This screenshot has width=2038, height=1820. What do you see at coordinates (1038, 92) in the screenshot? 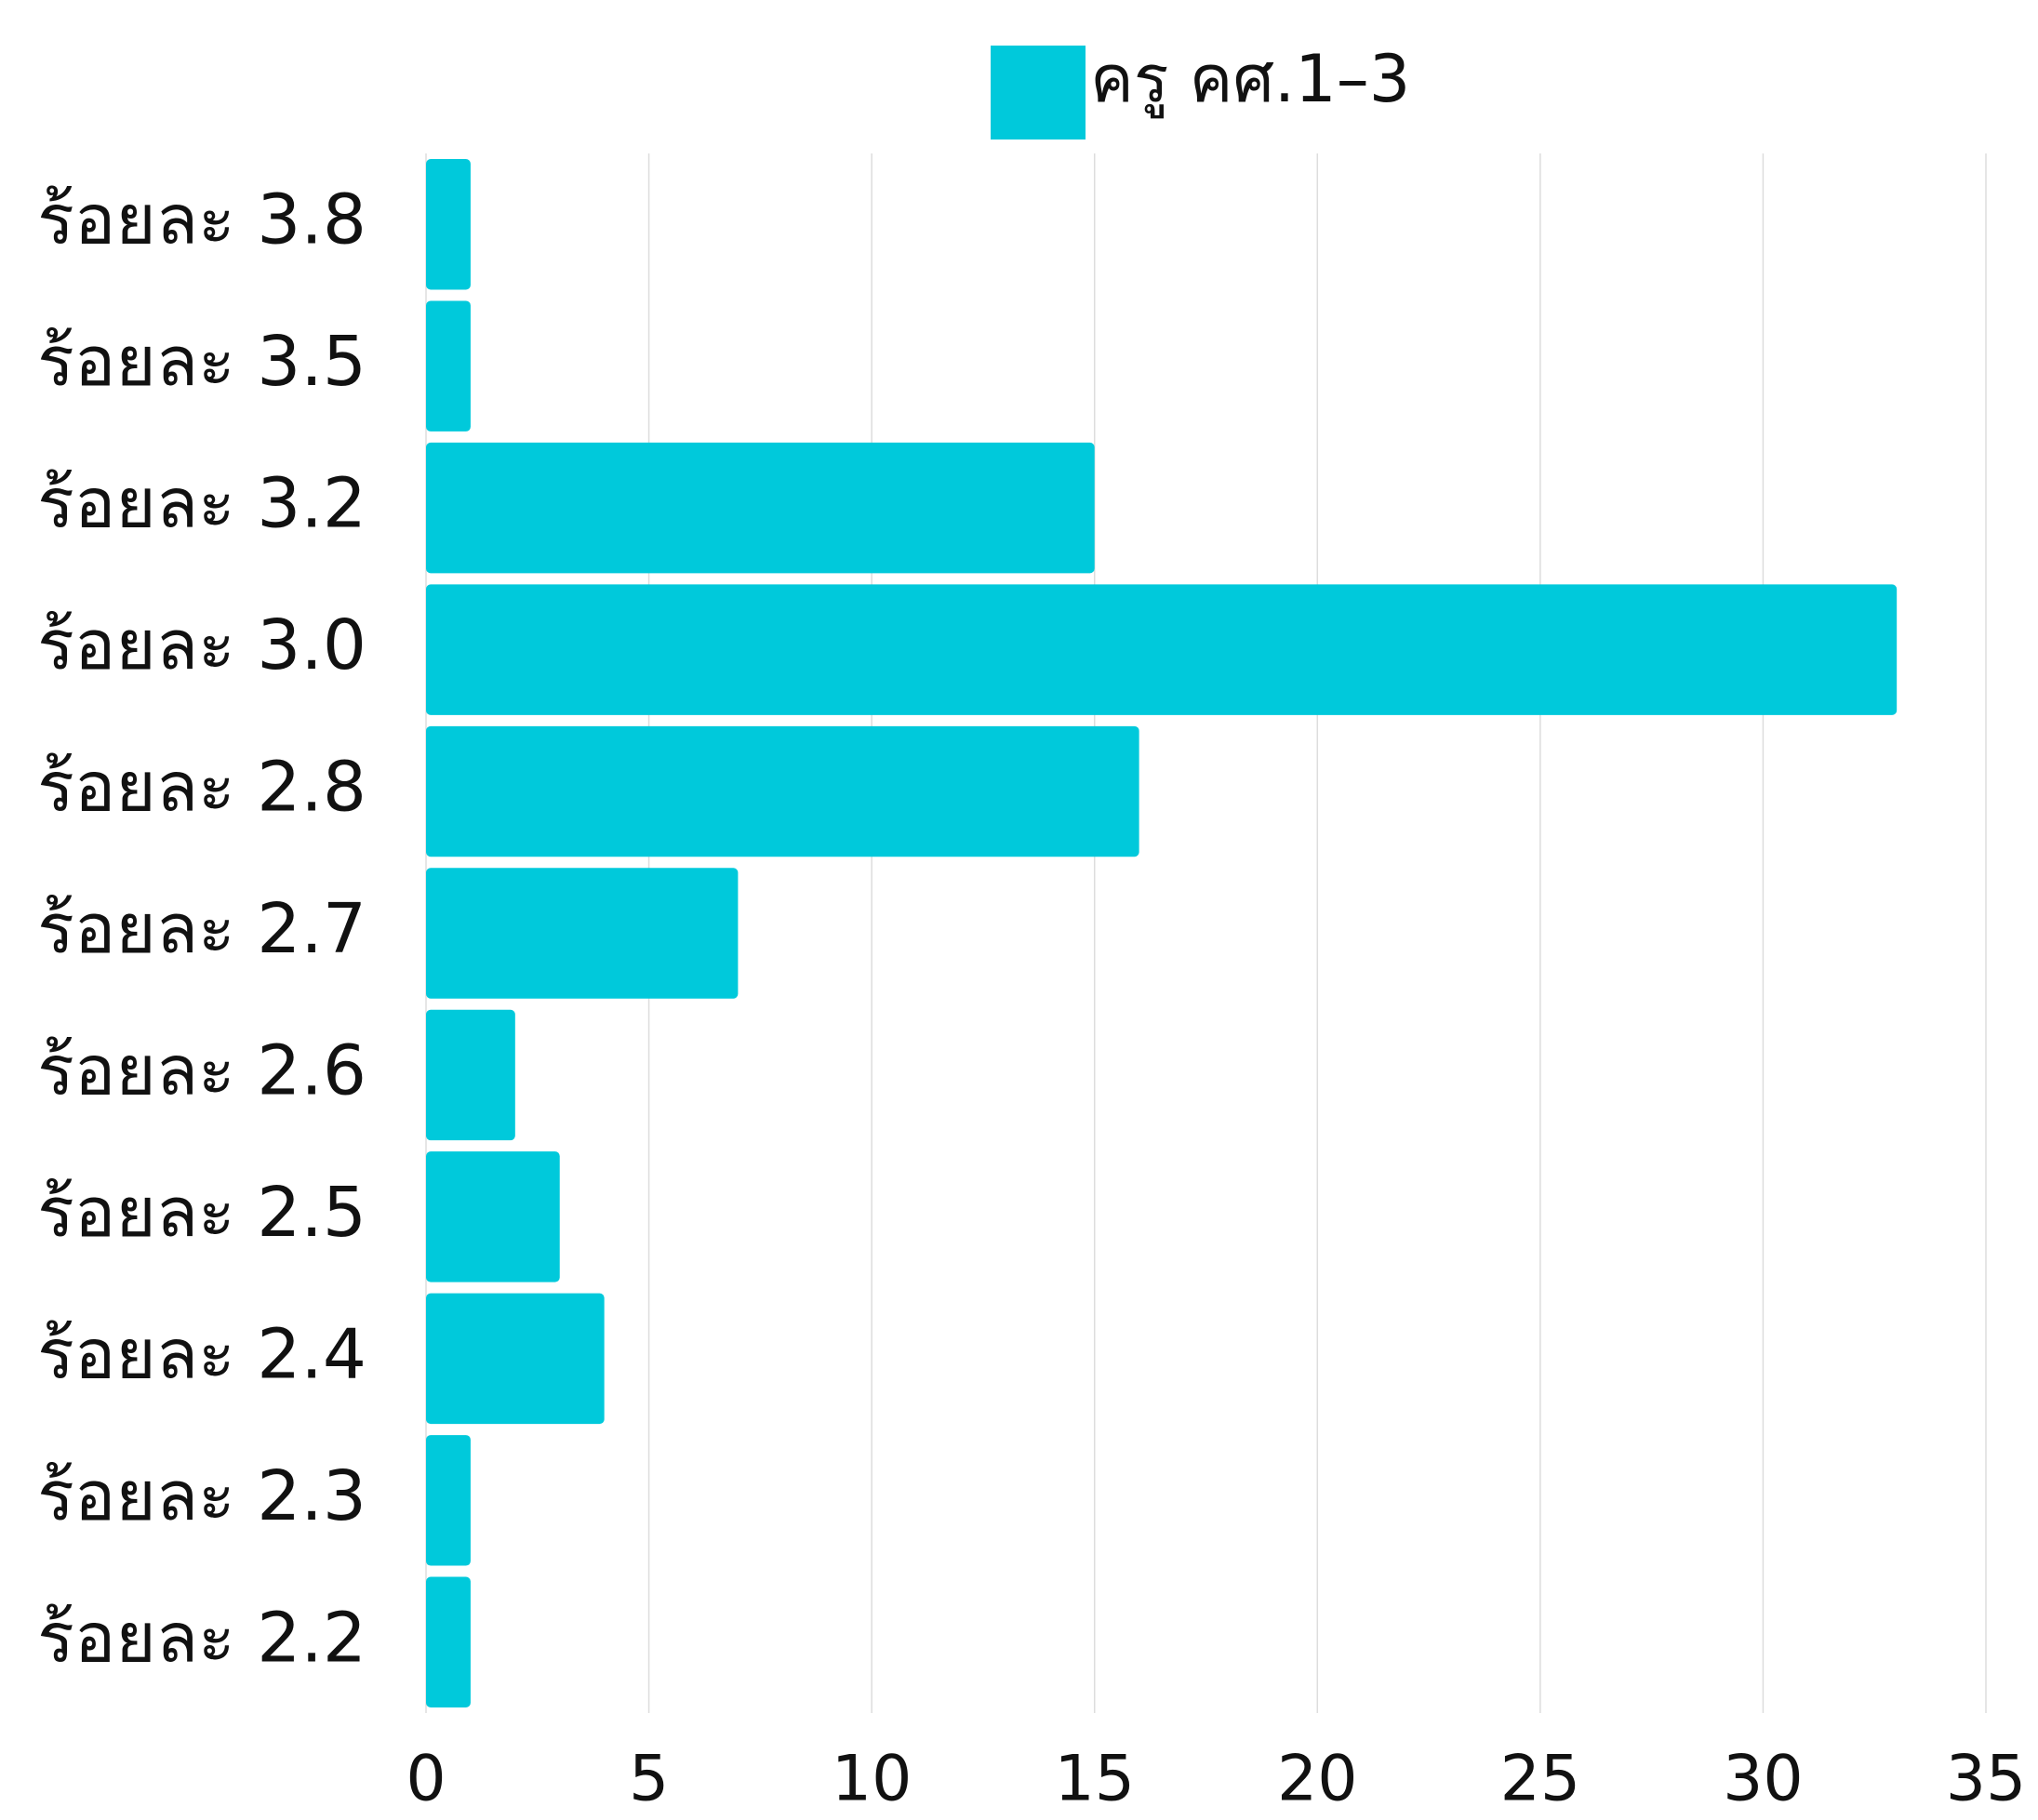
I see `legend-swatch` at bounding box center [1038, 92].